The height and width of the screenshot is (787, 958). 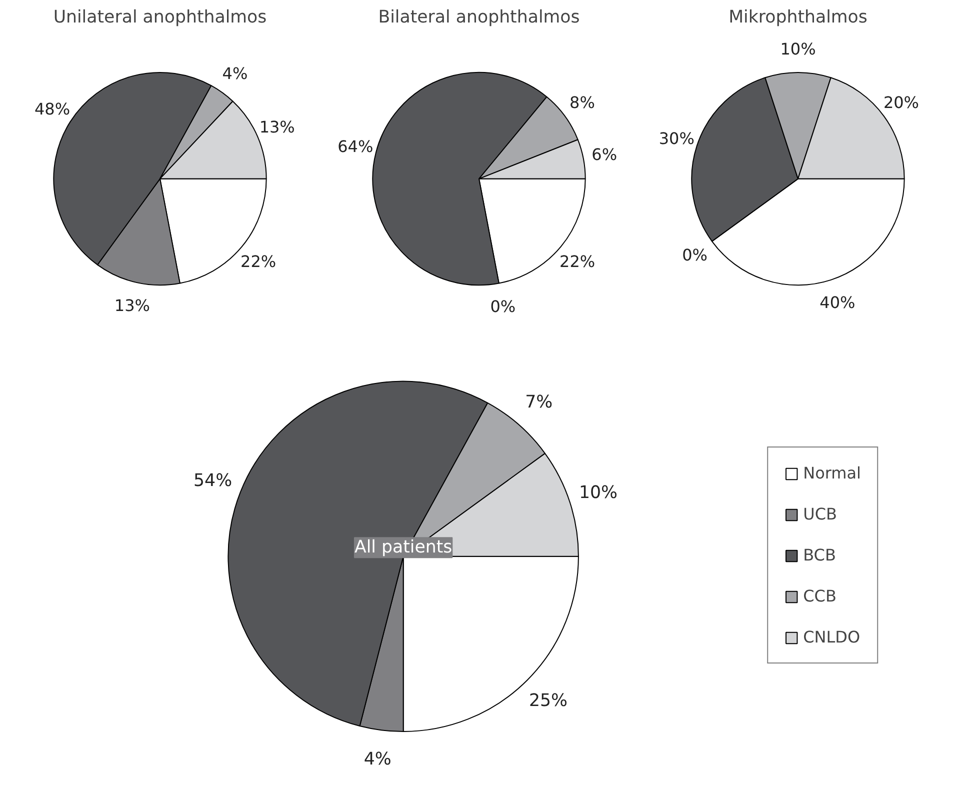 What do you see at coordinates (52, 109) in the screenshot?
I see `data-label: 48%` at bounding box center [52, 109].